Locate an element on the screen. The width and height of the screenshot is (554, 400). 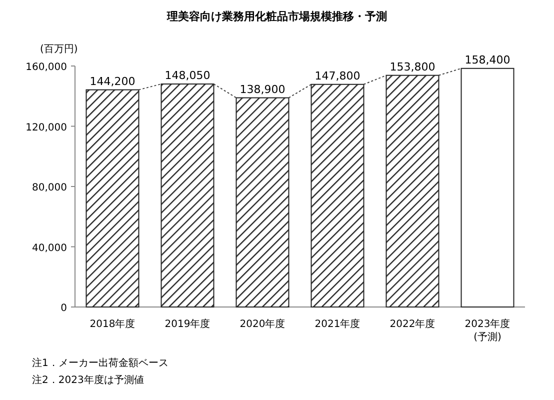
x-tick-label: 2019年度 is located at coordinates (187, 324).